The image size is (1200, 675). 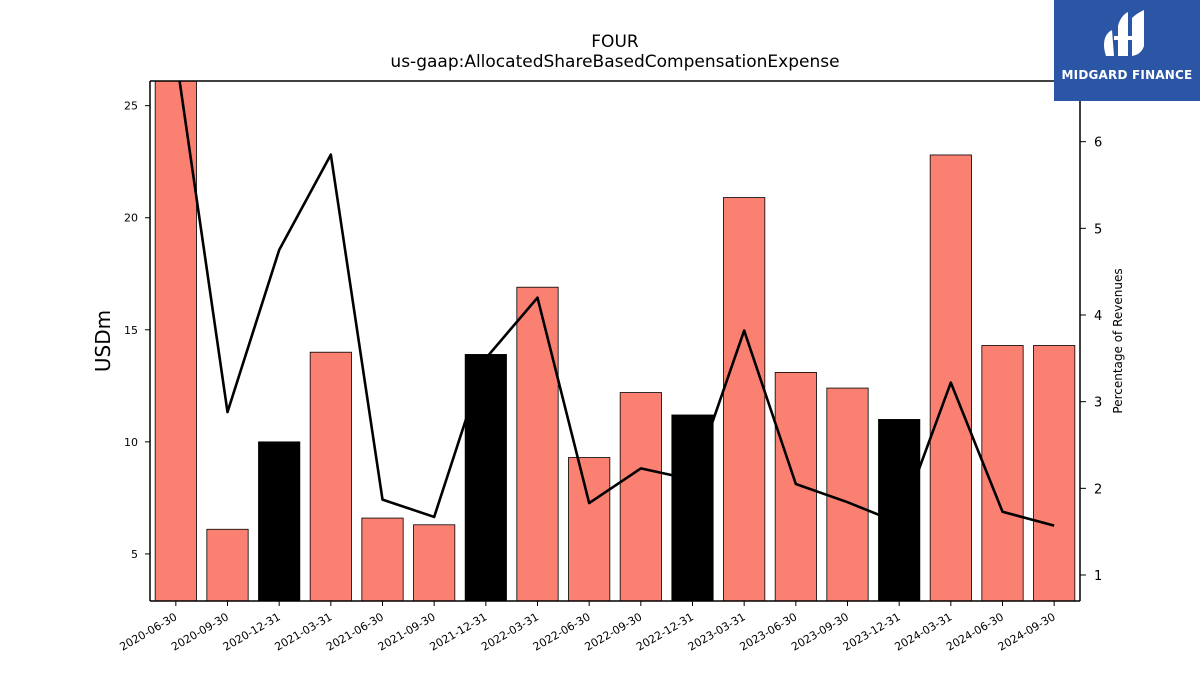 What do you see at coordinates (872, 631) in the screenshot?
I see `x-tick-label: 2023-12-31` at bounding box center [872, 631].